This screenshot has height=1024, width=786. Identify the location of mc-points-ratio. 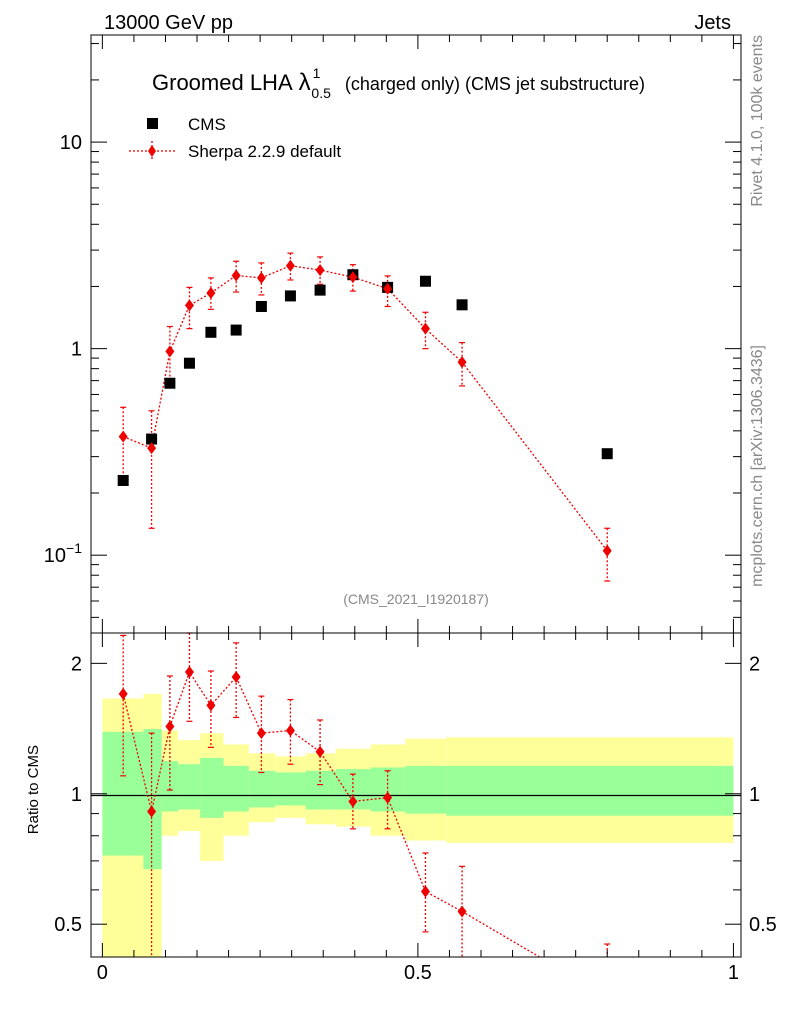
(292, 792).